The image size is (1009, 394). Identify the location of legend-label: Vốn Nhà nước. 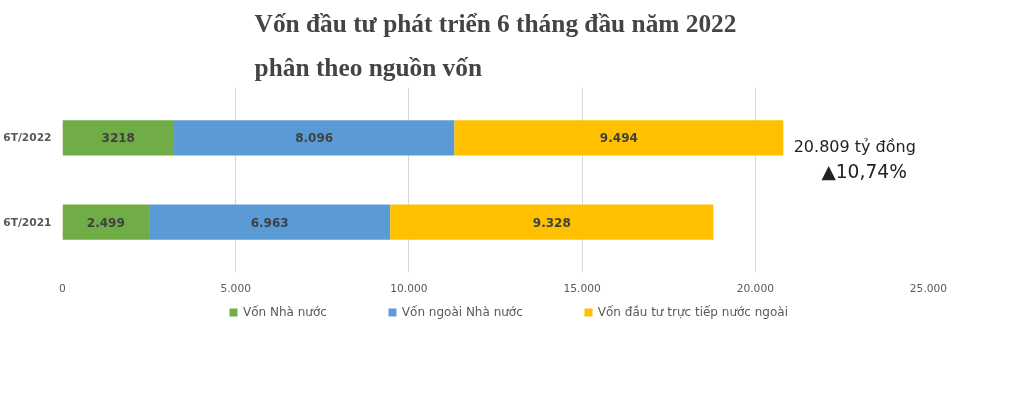
(284, 312).